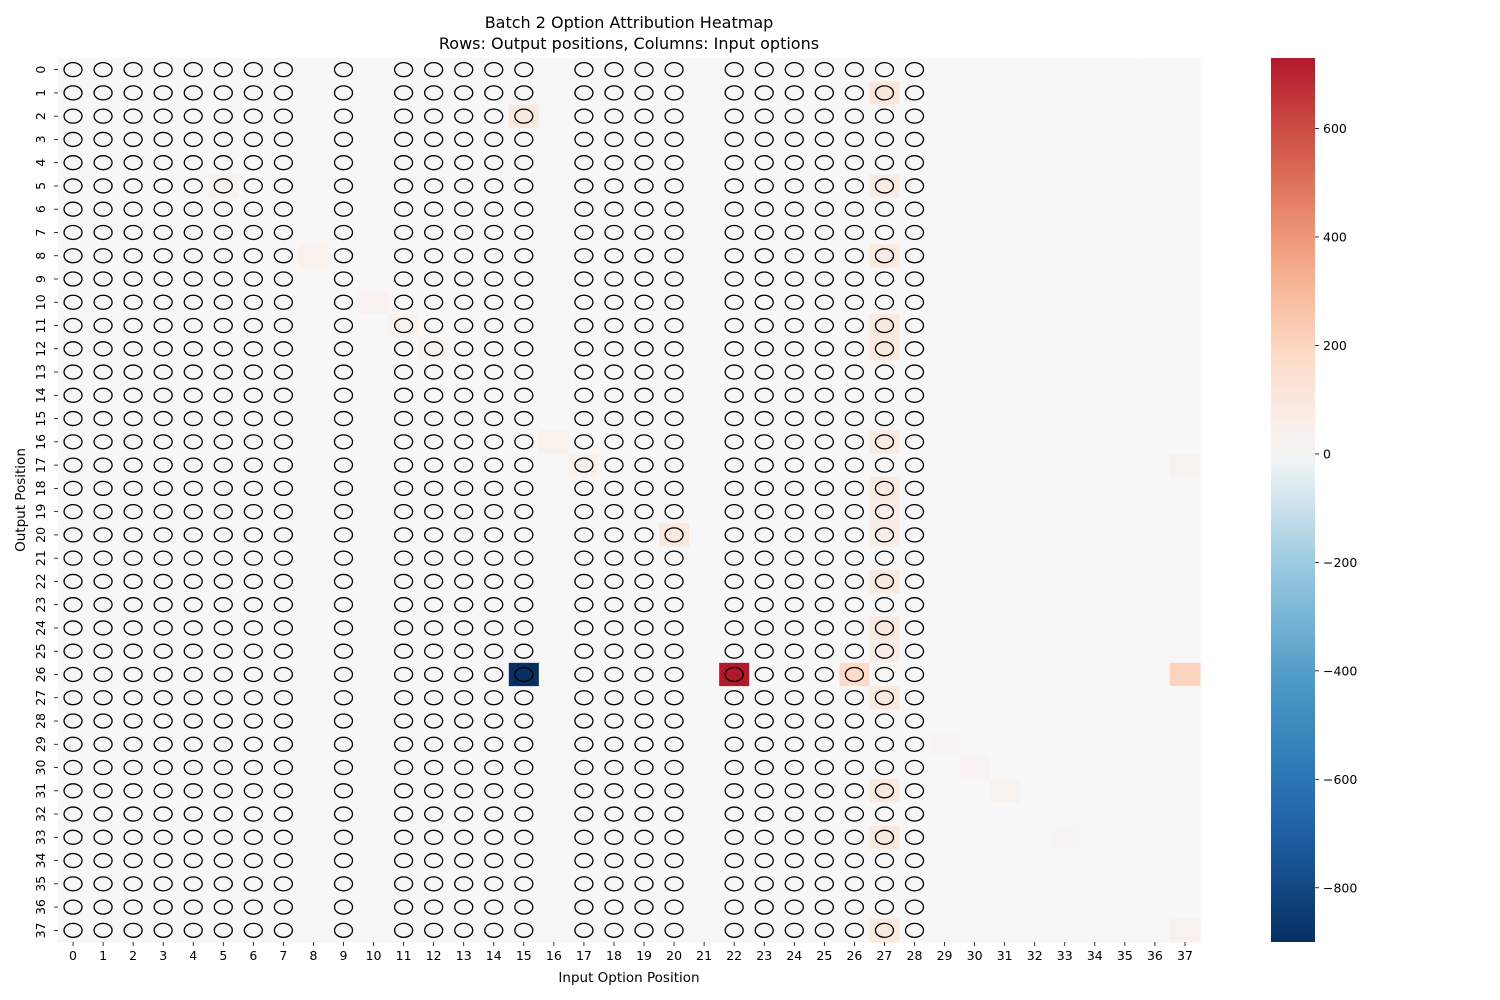 This screenshot has height=1000, width=1500. Describe the element at coordinates (794, 930) in the screenshot. I see `heatmap-cell-r37-c24` at that location.